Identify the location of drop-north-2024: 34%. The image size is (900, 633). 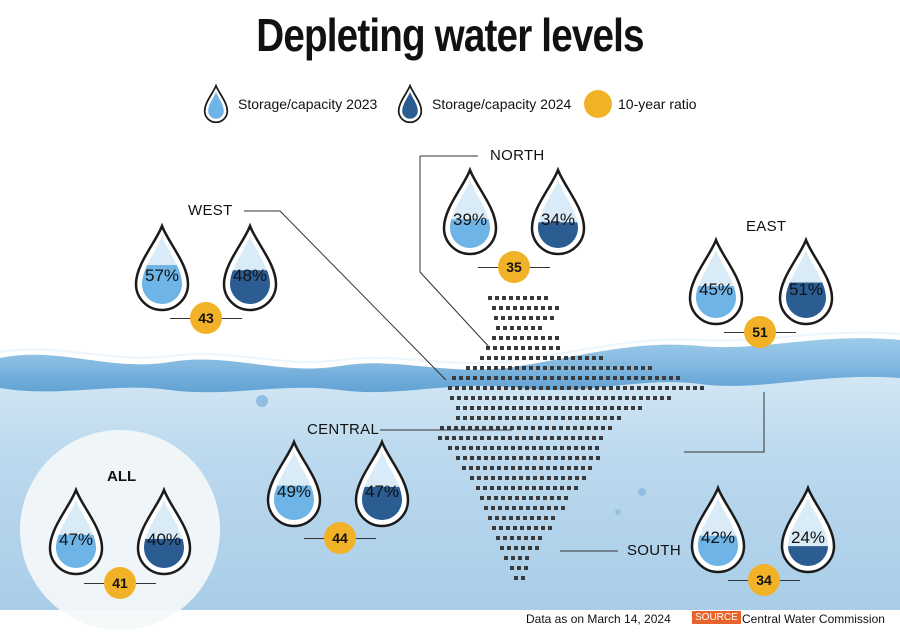
(558, 212).